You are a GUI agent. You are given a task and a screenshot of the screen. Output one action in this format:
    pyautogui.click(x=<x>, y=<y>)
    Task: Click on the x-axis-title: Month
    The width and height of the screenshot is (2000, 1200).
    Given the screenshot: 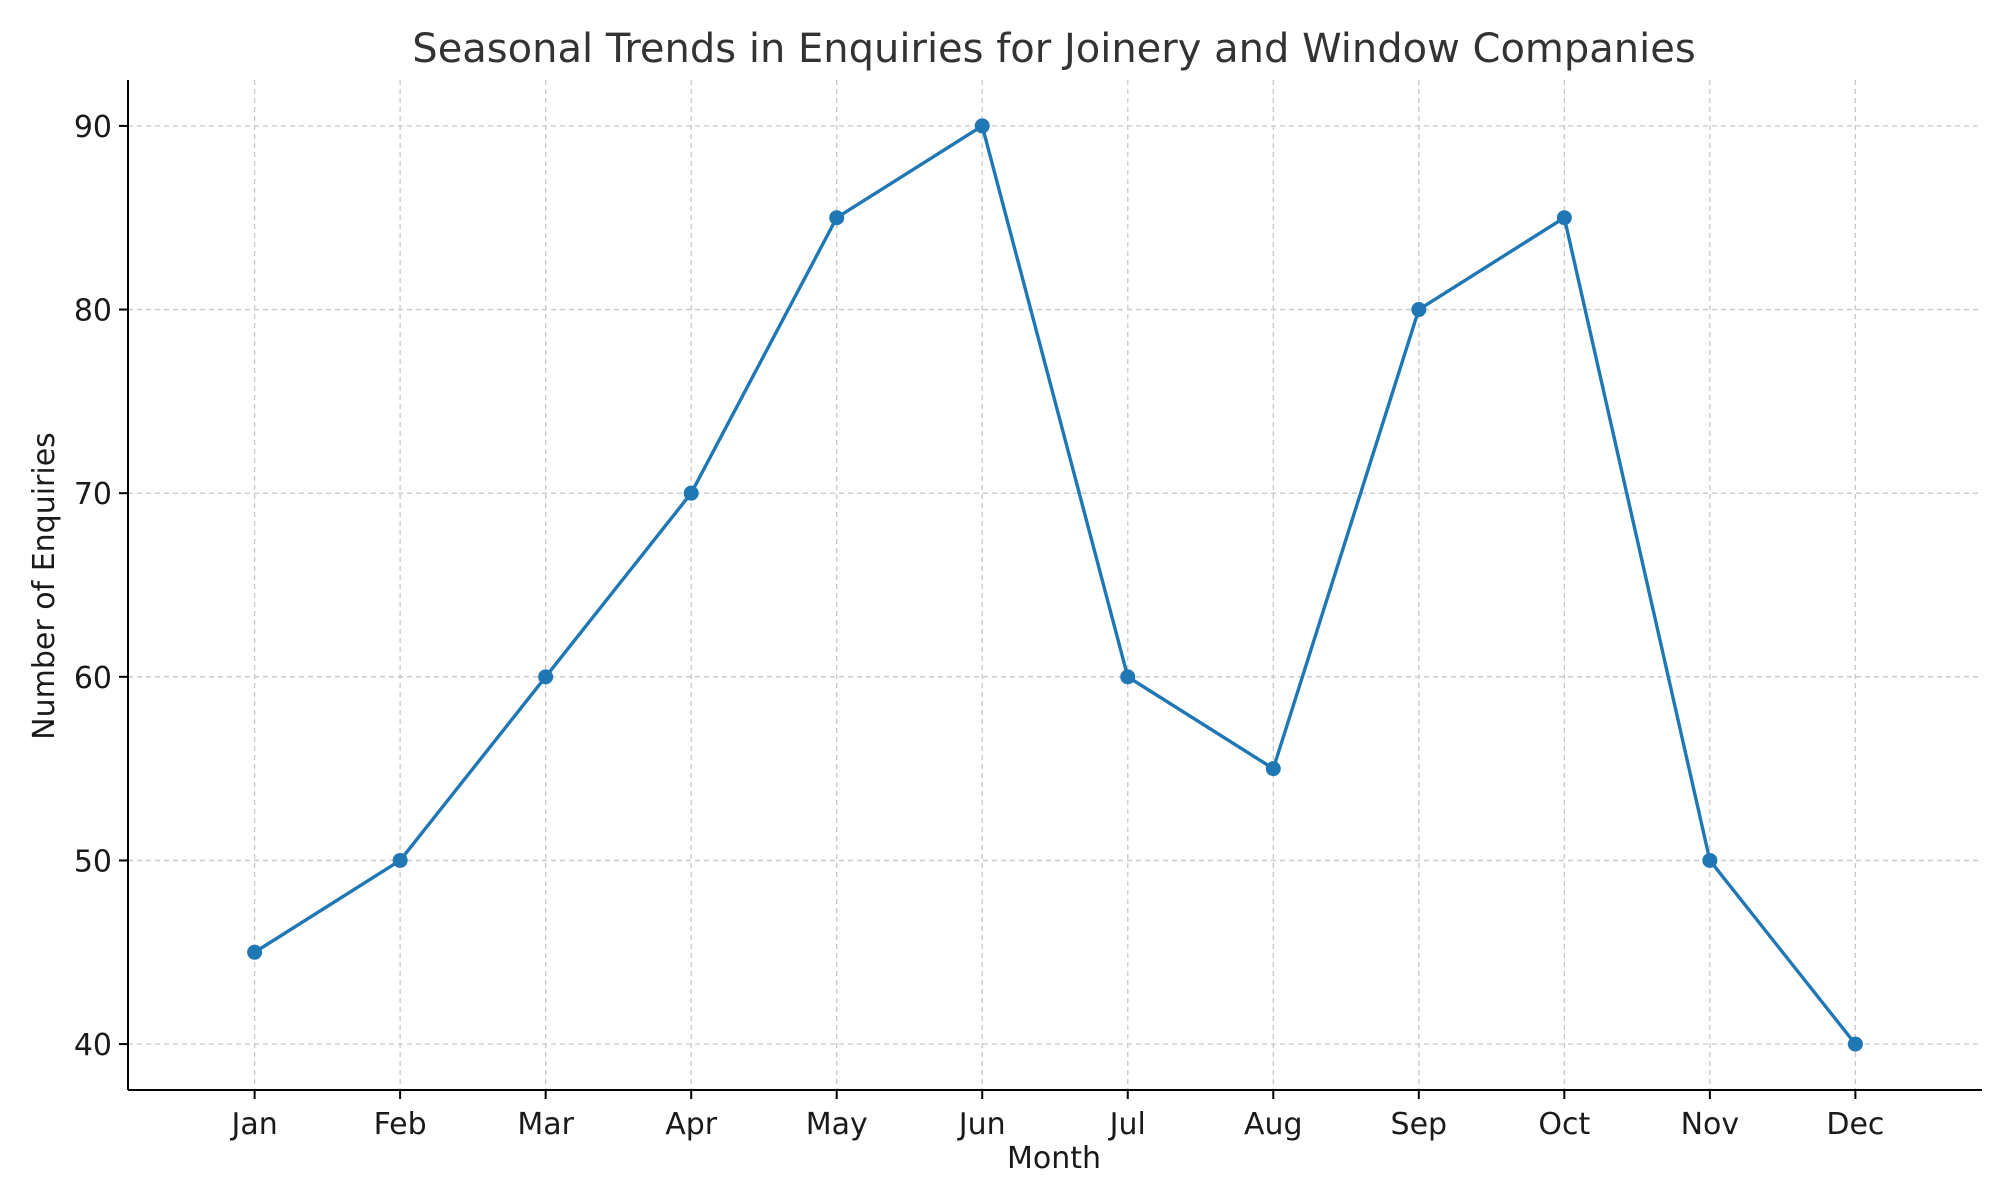 What is the action you would take?
    pyautogui.click(x=1054, y=1158)
    